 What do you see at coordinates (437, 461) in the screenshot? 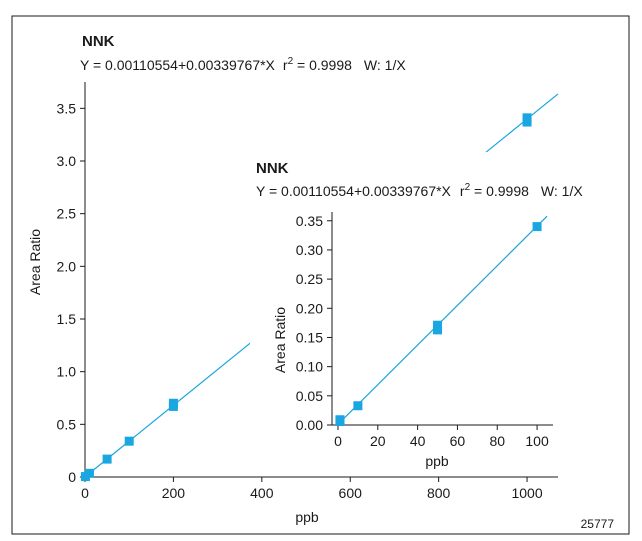
I see `inset-x-axis-label: ppb` at bounding box center [437, 461].